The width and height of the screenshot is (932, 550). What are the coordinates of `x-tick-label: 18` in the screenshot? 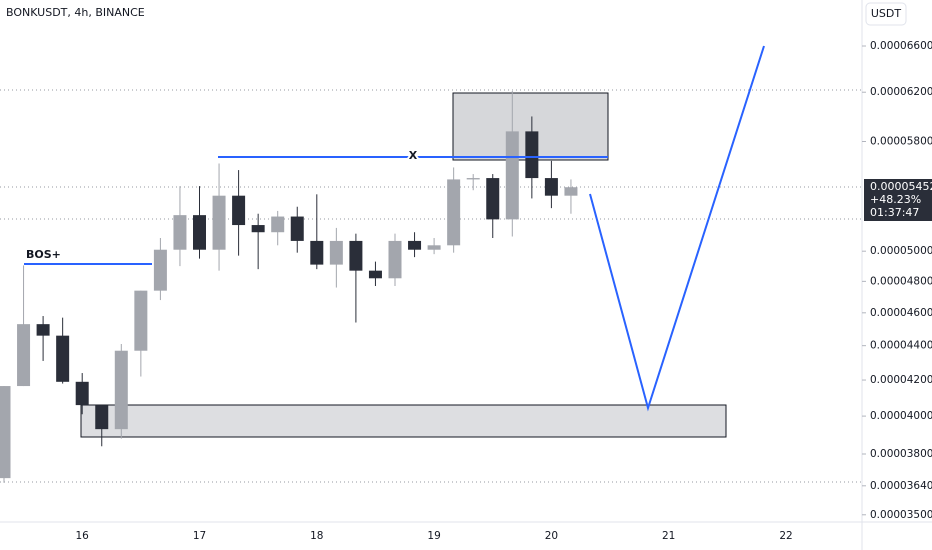 It's located at (316, 536).